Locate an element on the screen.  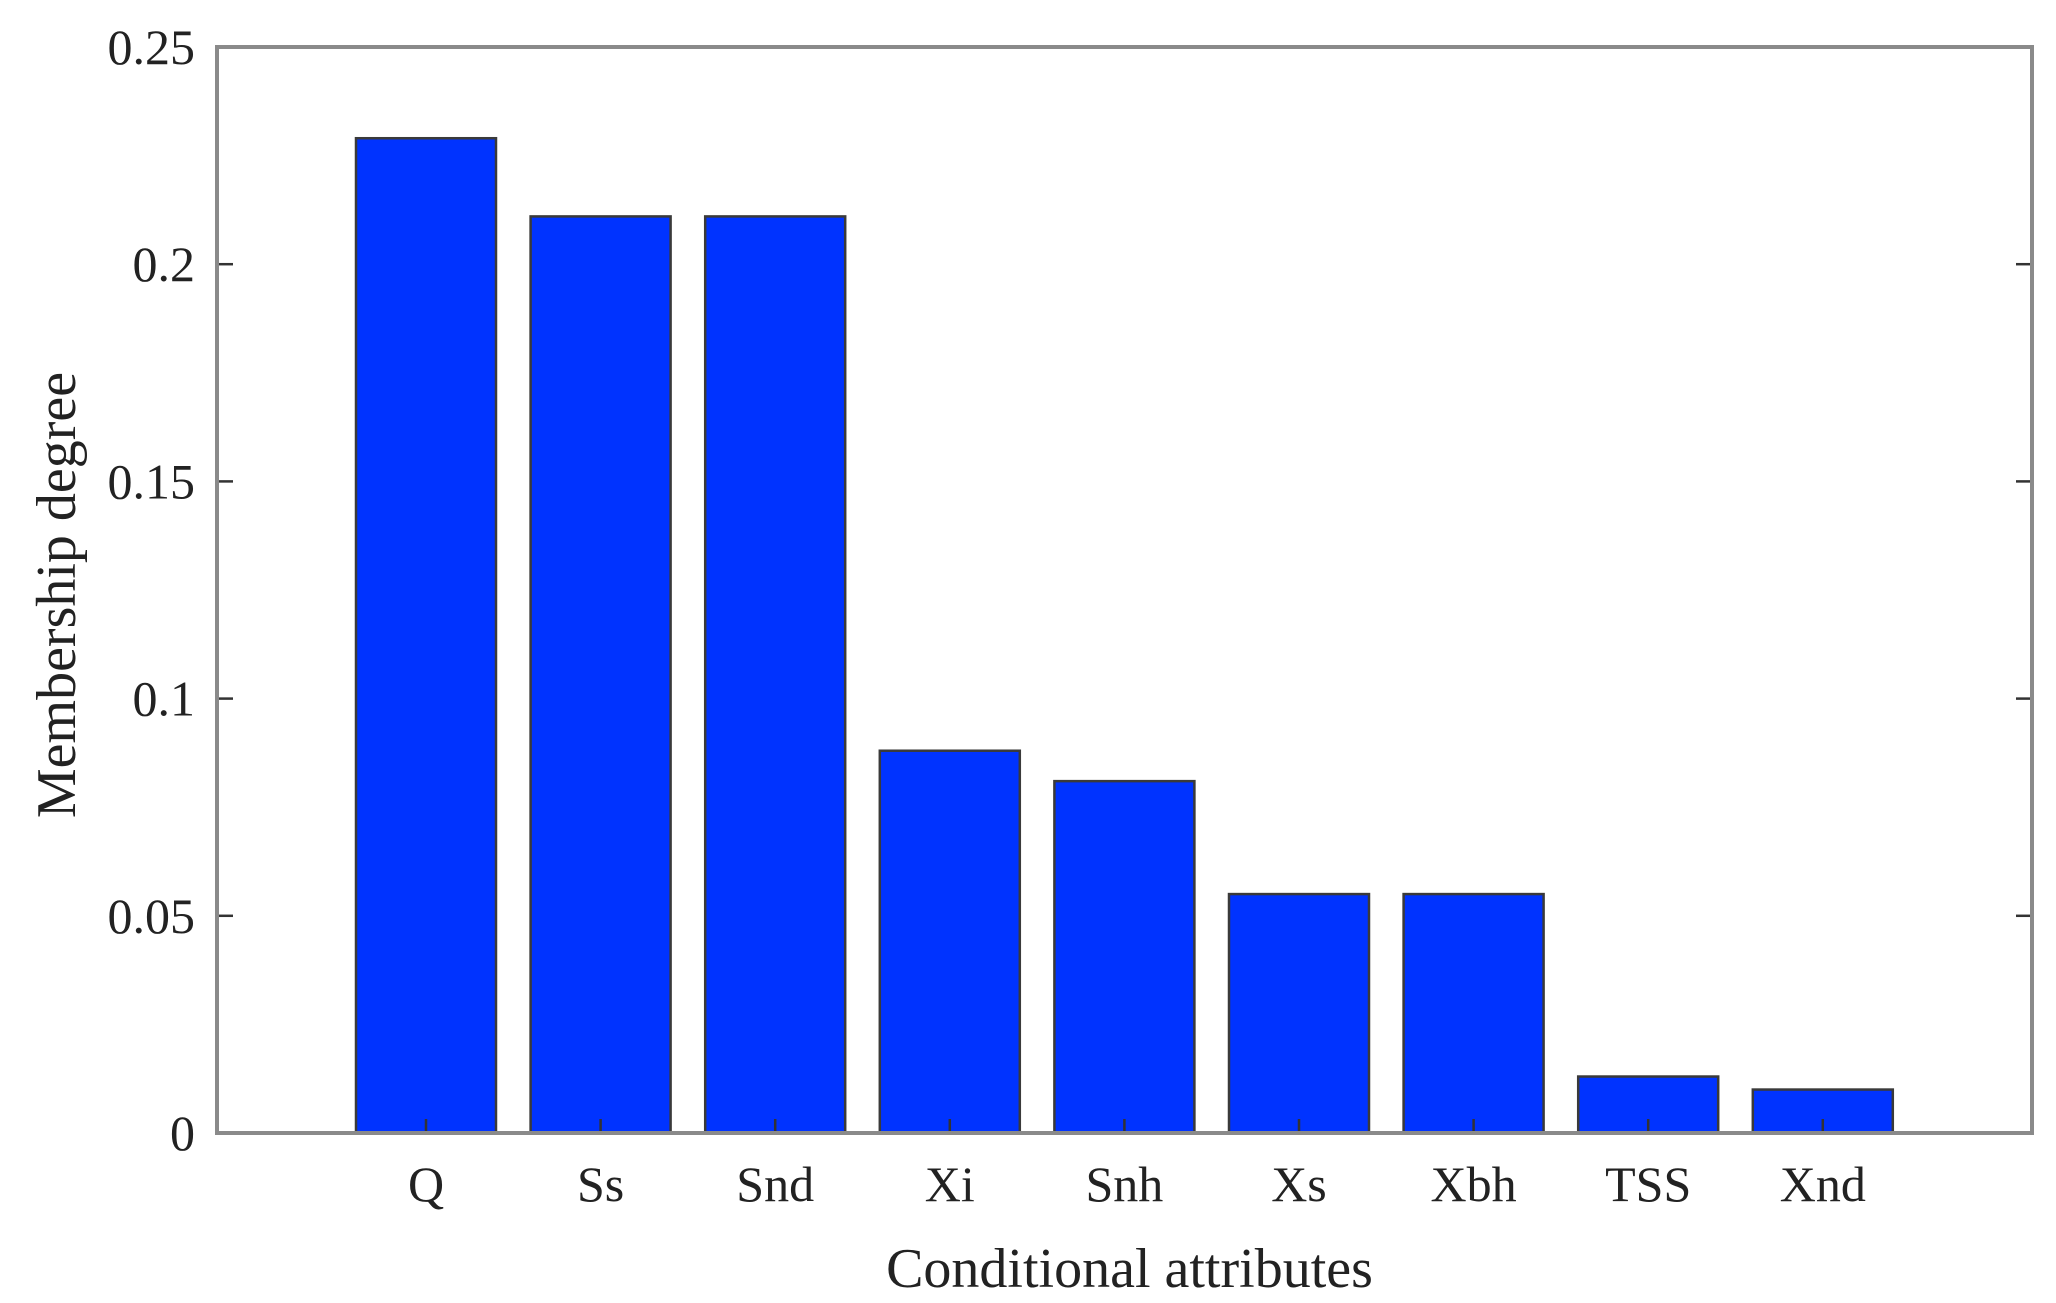
y-tick-label: 0.25 is located at coordinates (152, 47).